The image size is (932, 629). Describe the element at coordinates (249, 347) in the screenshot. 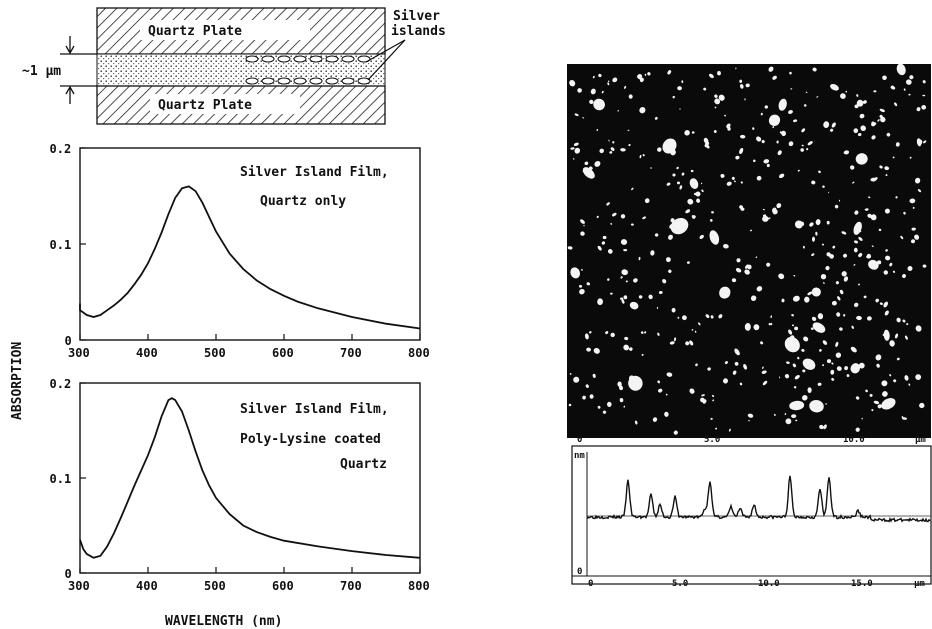

I see `plot1-x-ticks: 300 400 500 600 700 800` at that location.